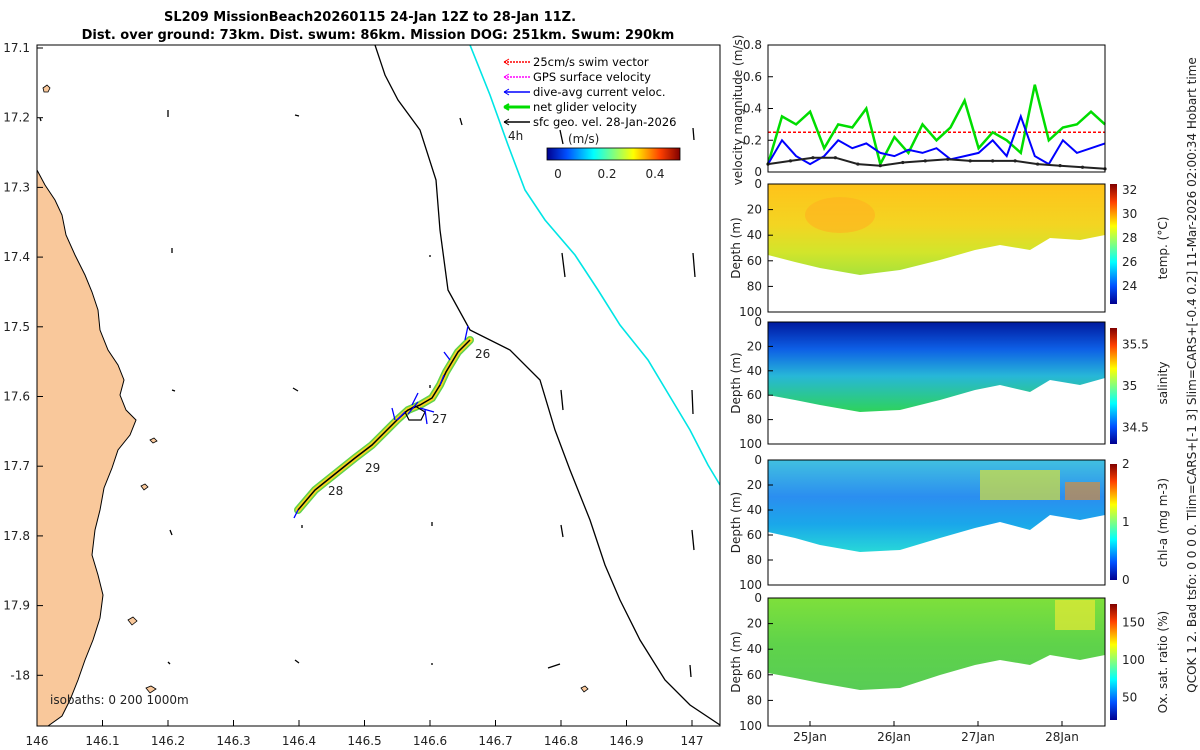 The height and width of the screenshot is (750, 1200). I want to click on time-tick-label: 28Jan, so click(1062, 737).